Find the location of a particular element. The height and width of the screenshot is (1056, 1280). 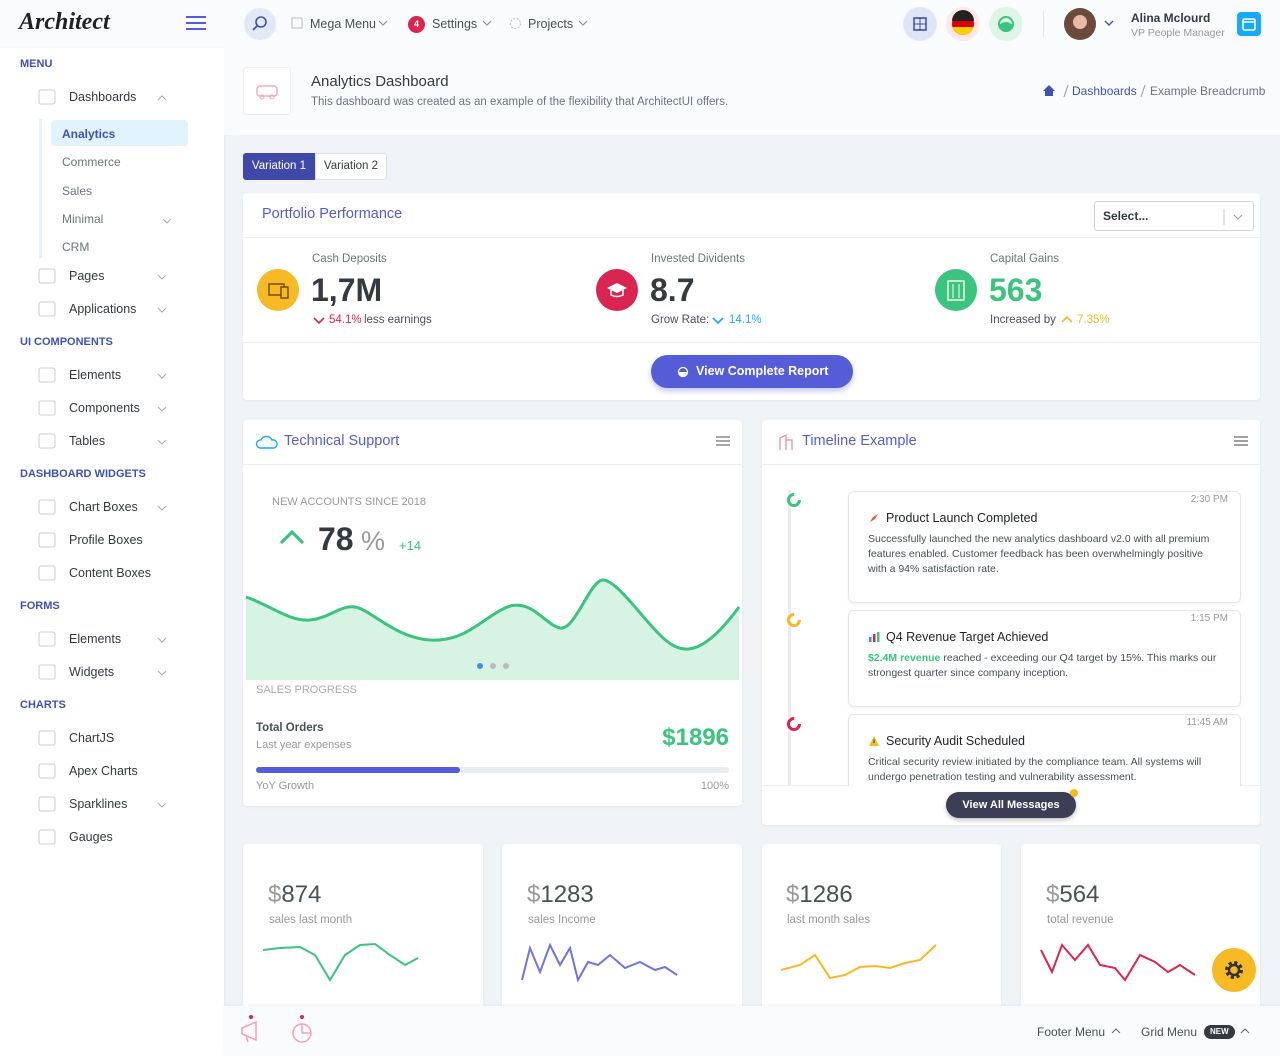

nav-mega-menu: Mega Menu is located at coordinates (343, 24).